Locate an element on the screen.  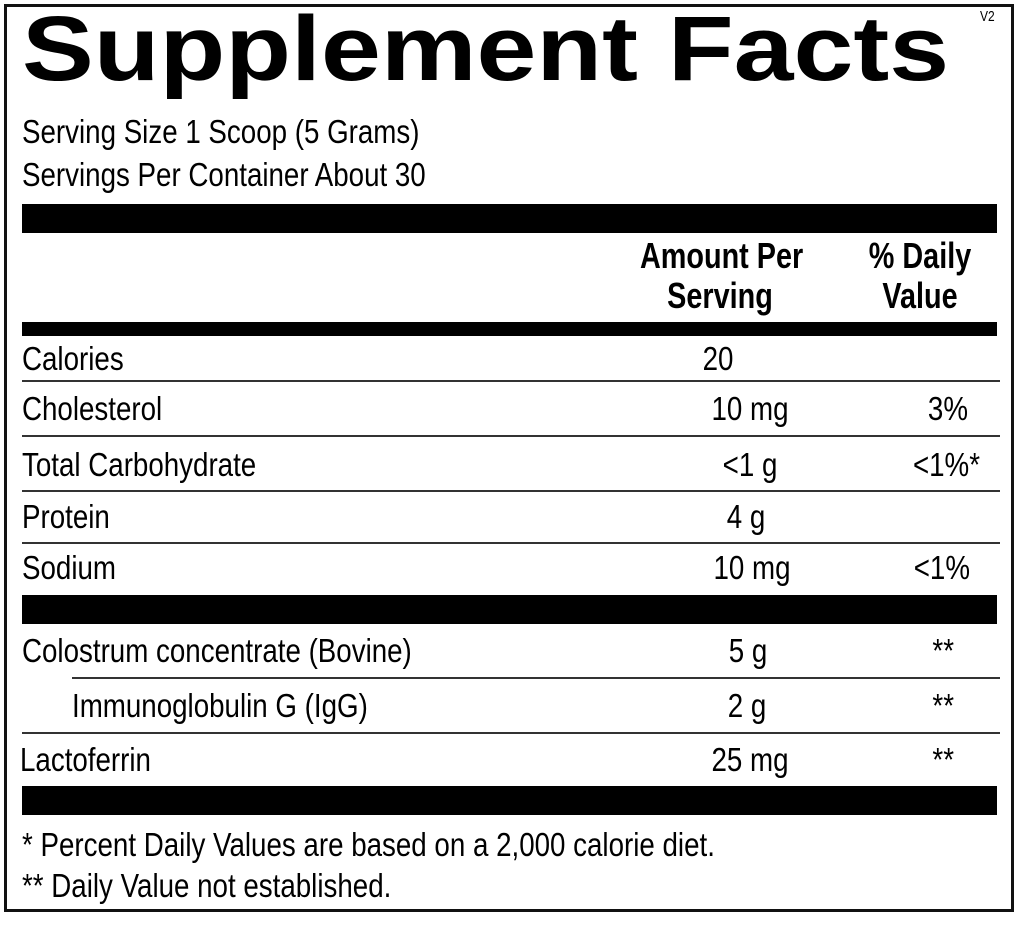
nutrient-amount: 20 is located at coordinates (718, 358).